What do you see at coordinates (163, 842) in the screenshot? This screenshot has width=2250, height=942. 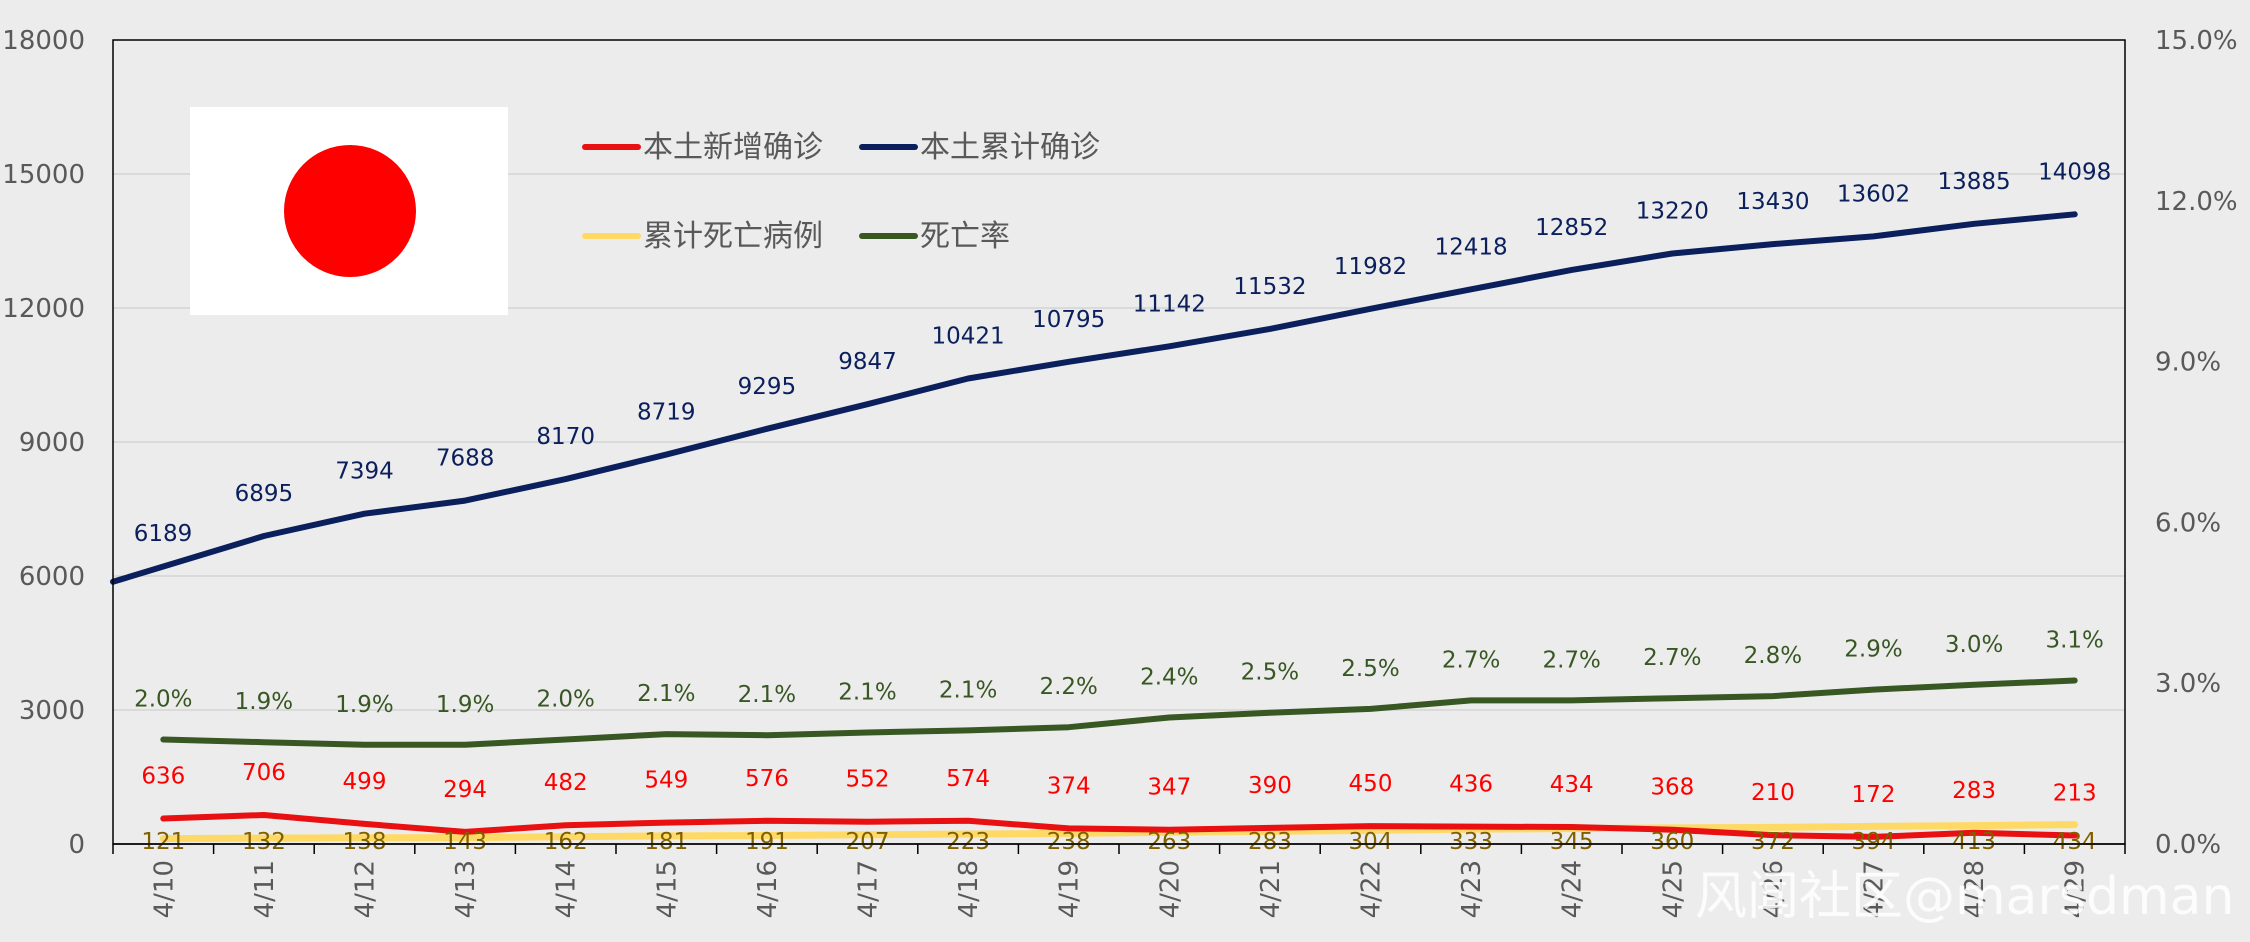 I see `data-label-deaths: 121` at bounding box center [163, 842].